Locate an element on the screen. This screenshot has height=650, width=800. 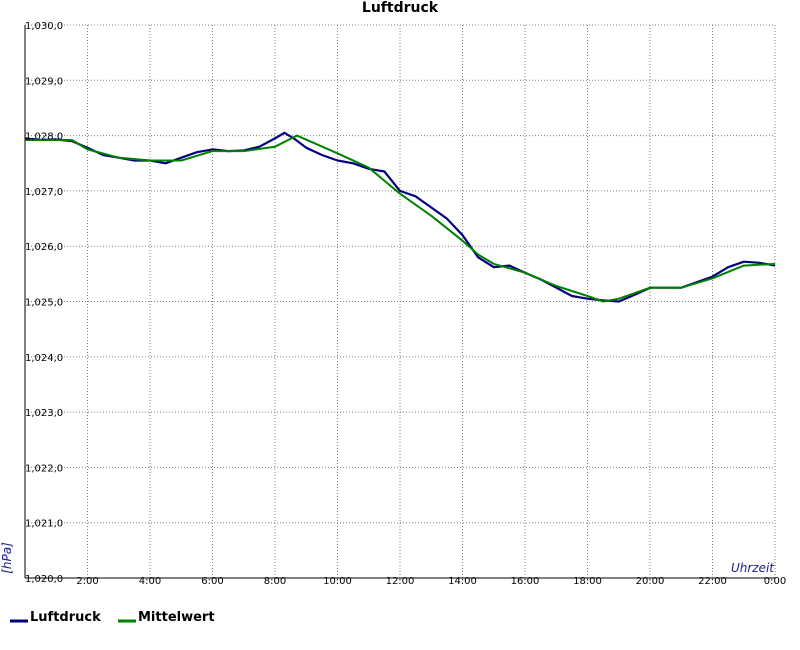
y-tick-label: 1,024,0 is located at coordinates (44, 358).